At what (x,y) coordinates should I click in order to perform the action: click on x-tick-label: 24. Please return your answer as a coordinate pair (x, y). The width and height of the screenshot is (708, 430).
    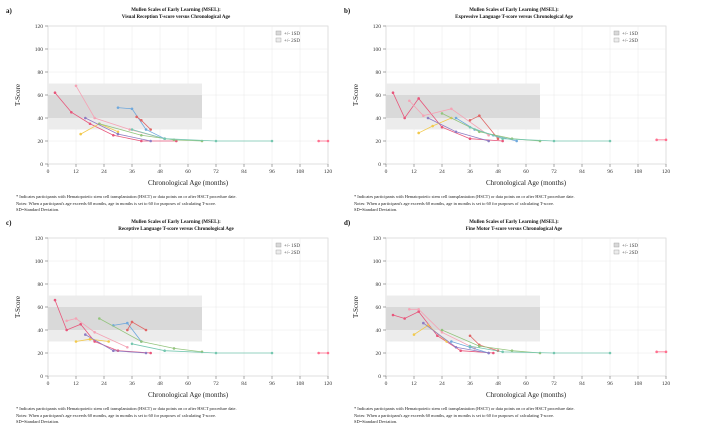
    Looking at the image, I should click on (104, 172).